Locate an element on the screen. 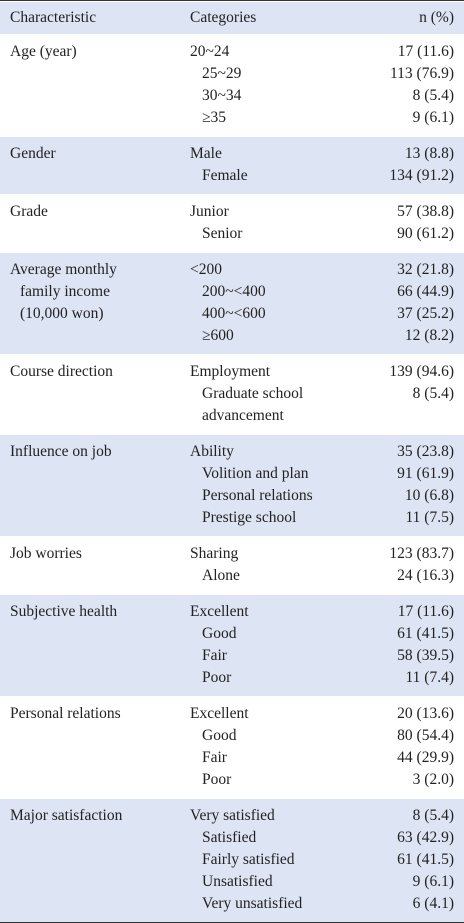 The width and height of the screenshot is (464, 923). spacer is located at coordinates (407, 416).